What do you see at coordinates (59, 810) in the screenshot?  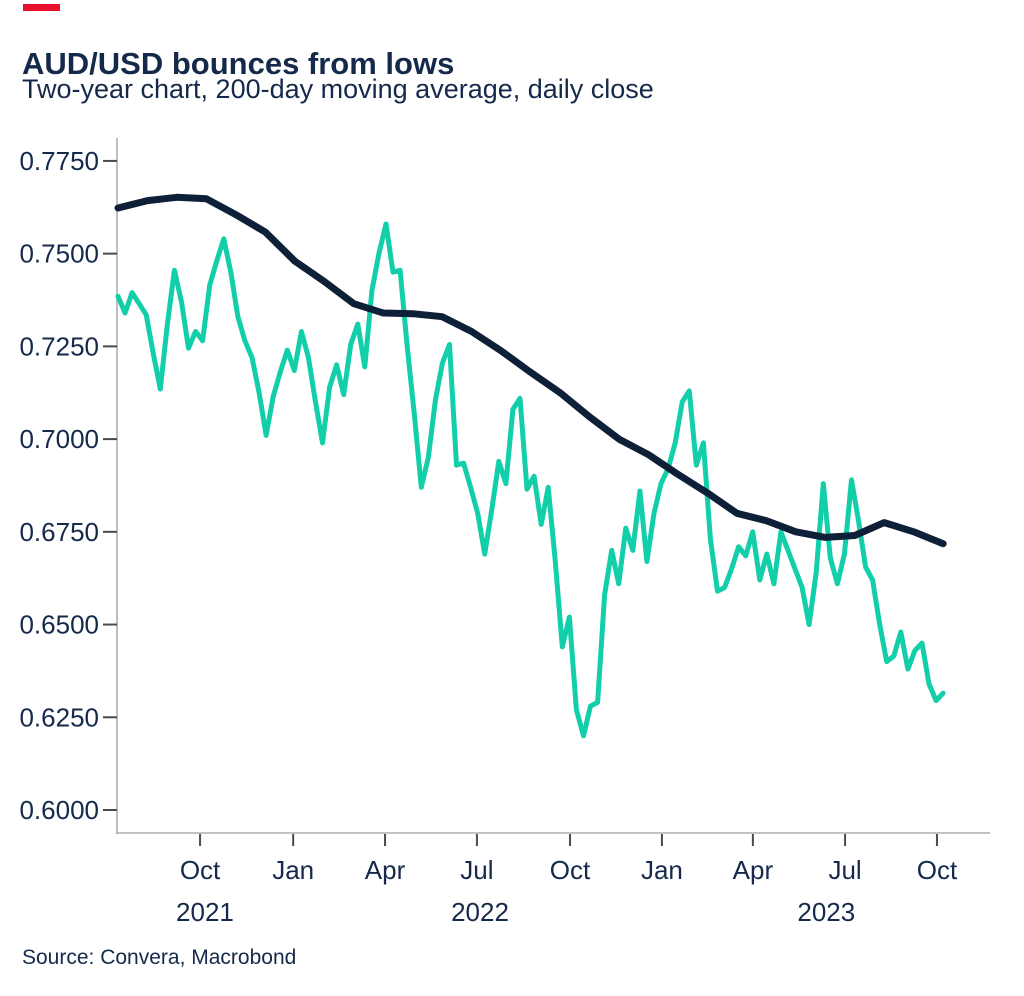 I see `y-tick-label: 0.6000` at bounding box center [59, 810].